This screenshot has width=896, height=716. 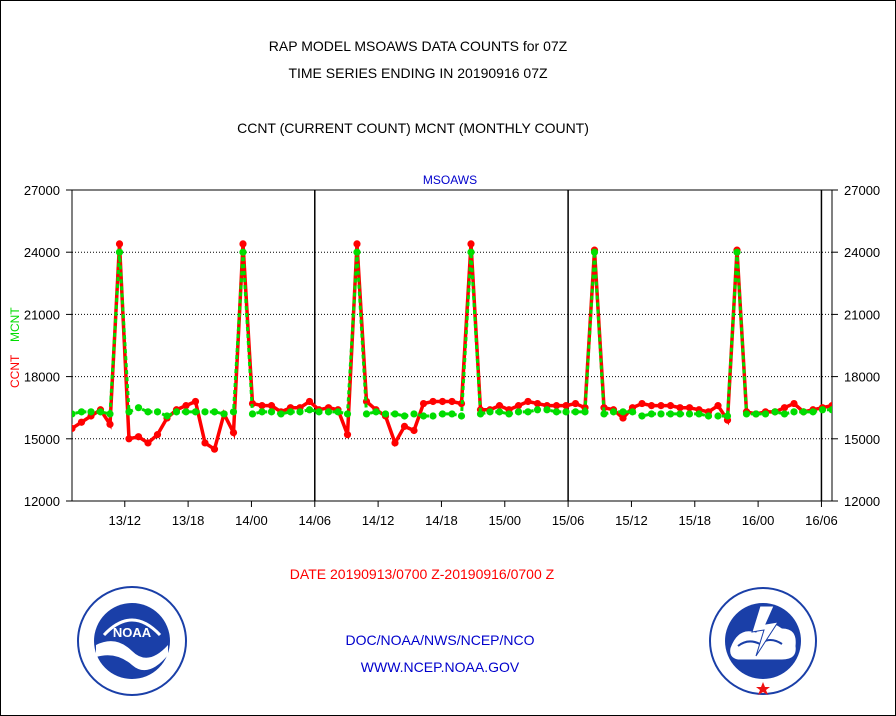 What do you see at coordinates (418, 46) in the screenshot?
I see `chart-title-line1: RAP MODEL MSOAWS DATA COUNTS for 07Z` at bounding box center [418, 46].